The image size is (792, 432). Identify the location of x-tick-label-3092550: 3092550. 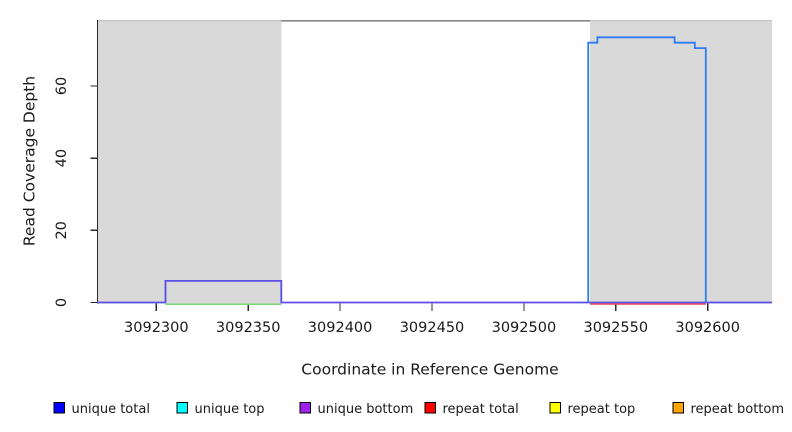
(615, 328).